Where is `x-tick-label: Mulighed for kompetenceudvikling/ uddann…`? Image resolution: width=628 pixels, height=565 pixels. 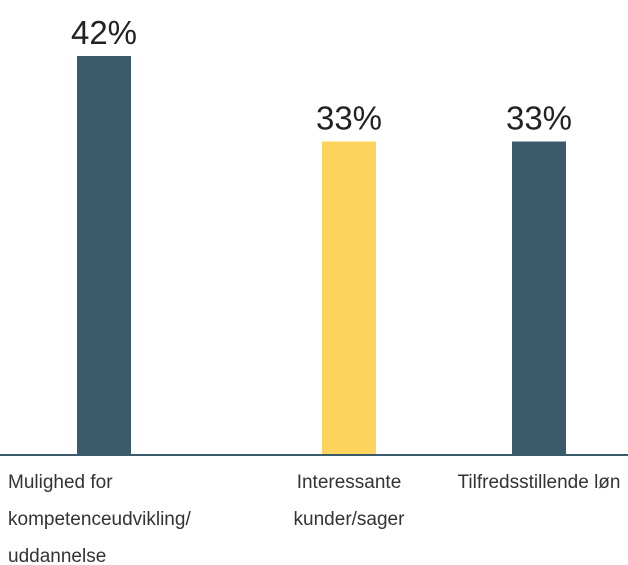
x-tick-label: Mulighed for kompetenceudvikling/ uddann… is located at coordinates (99, 518).